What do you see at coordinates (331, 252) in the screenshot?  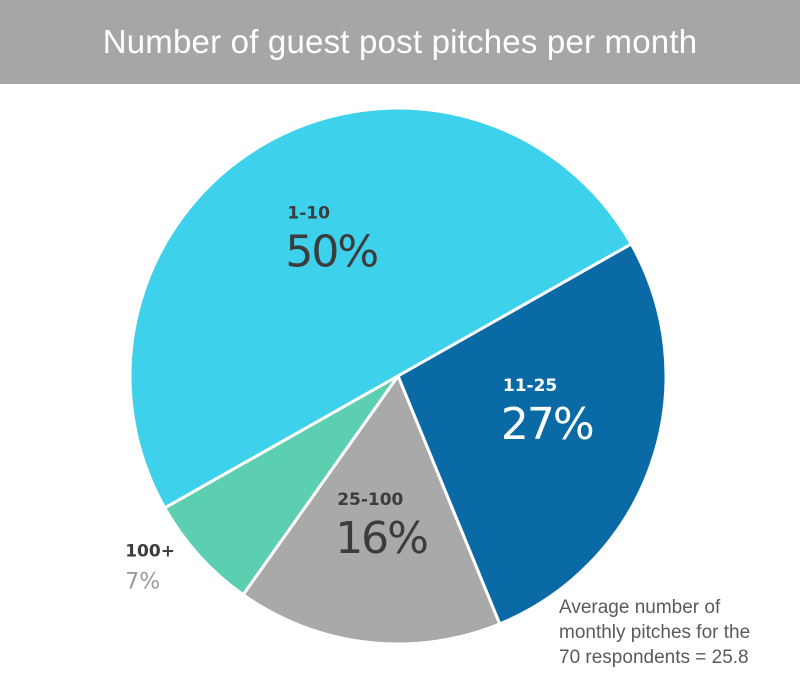 I see `slice-percent-label: 50%` at bounding box center [331, 252].